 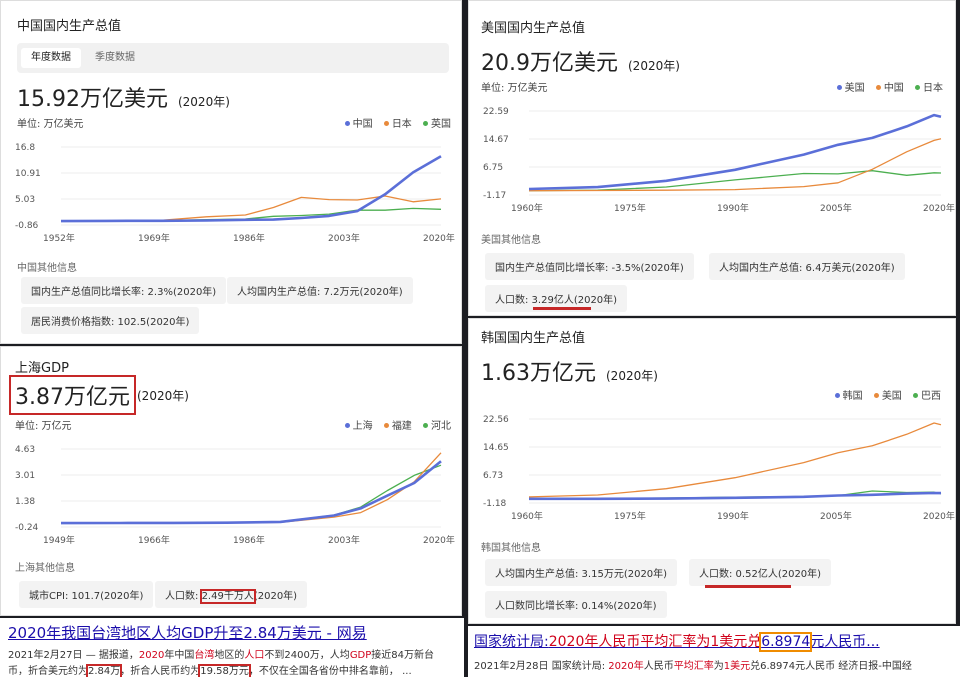 I want to click on snippet-text: 2021年2月28日 国家统计局:, so click(x=541, y=666).